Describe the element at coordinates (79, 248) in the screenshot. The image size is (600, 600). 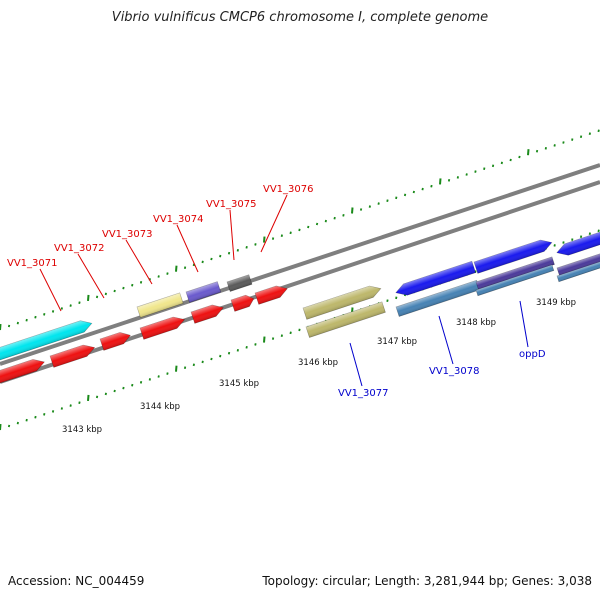
I see `gene-label-vv1-3072: VV1_3072` at that location.